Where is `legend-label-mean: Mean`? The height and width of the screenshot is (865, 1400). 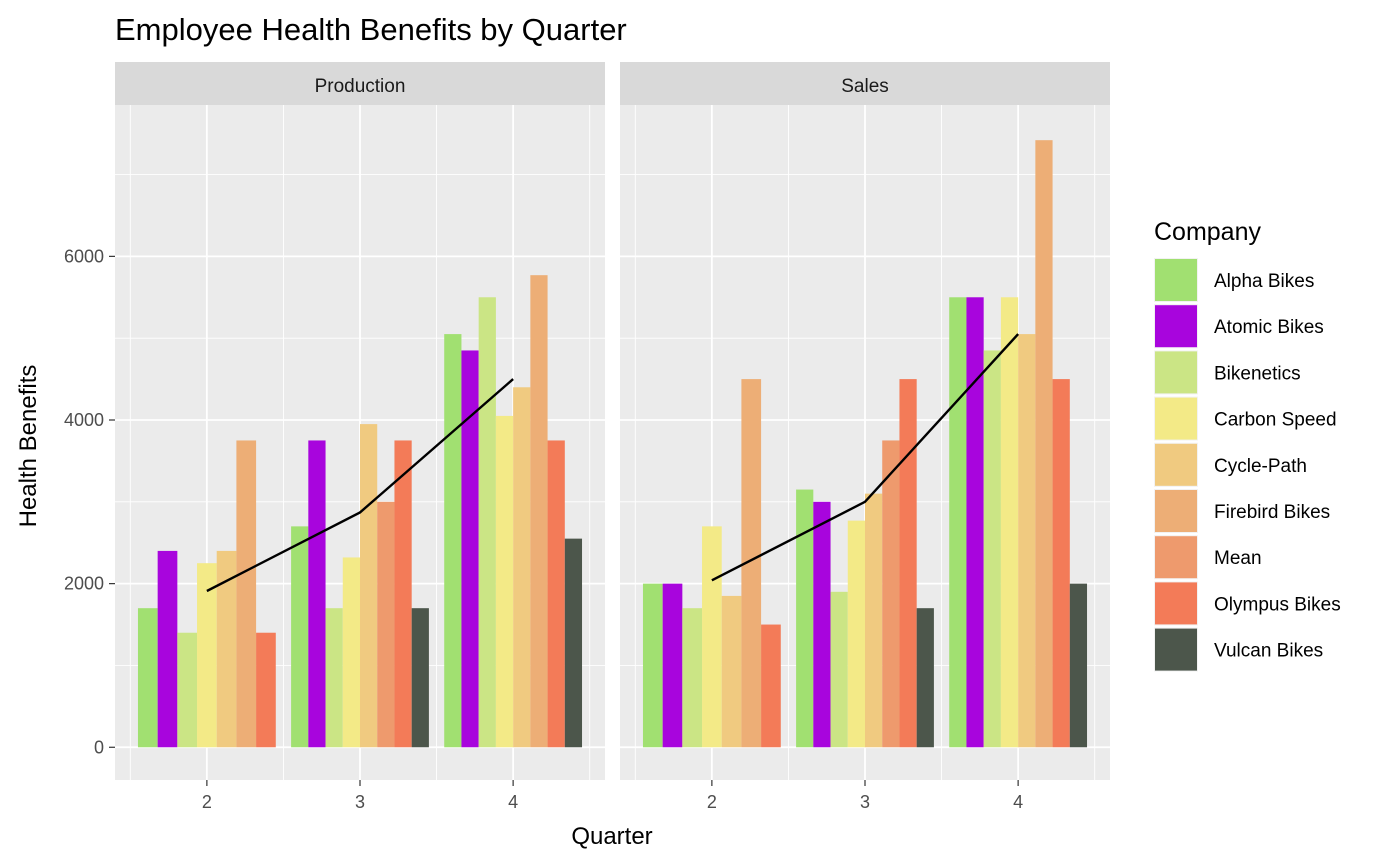 legend-label-mean: Mean is located at coordinates (1238, 558).